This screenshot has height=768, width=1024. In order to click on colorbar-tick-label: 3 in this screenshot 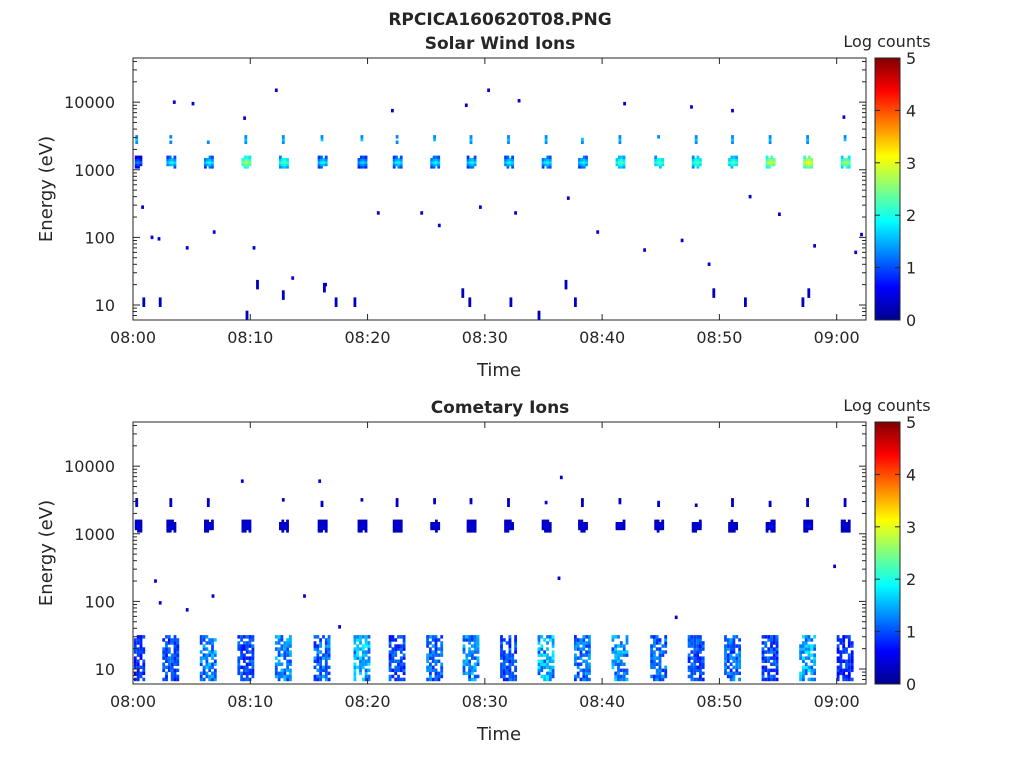, I will do `click(911, 163)`.